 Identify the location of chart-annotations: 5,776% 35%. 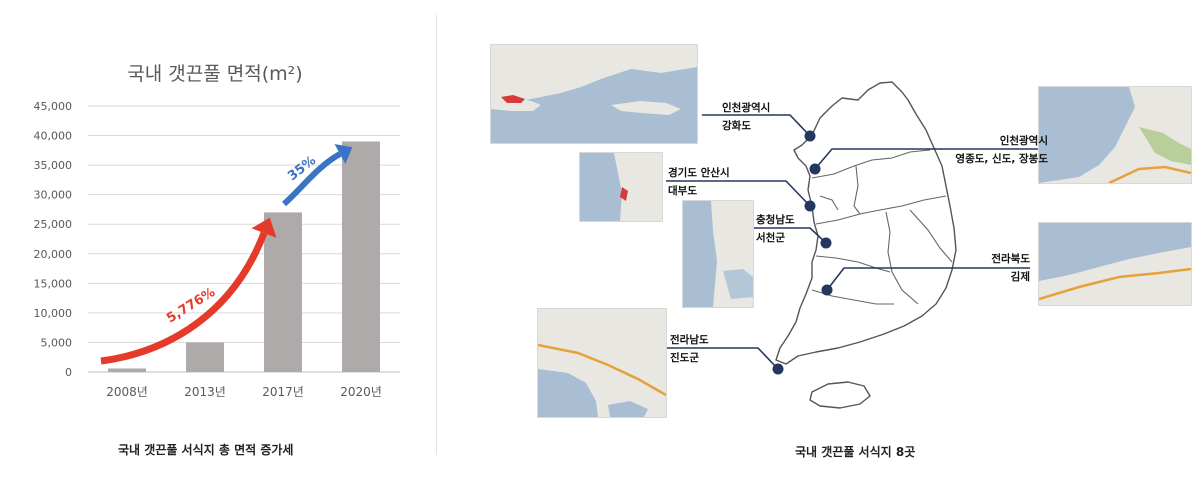
(226, 254).